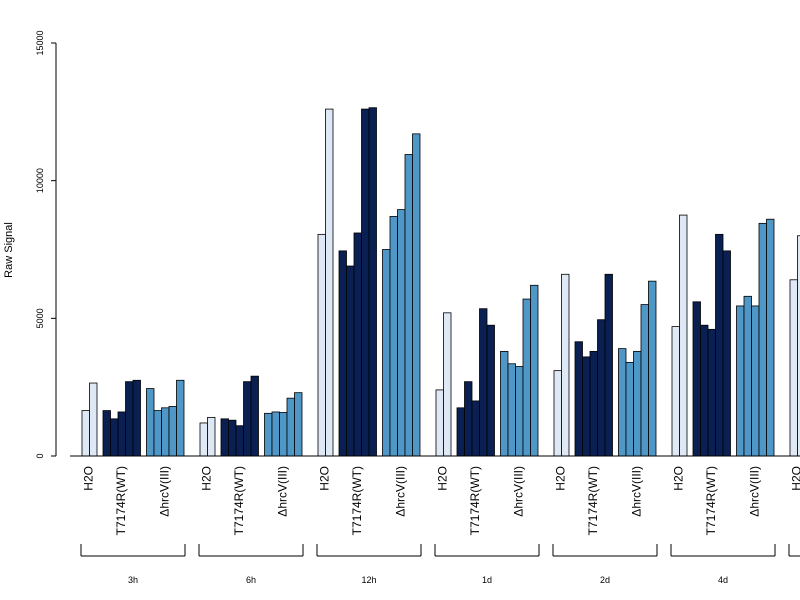 This screenshot has width=800, height=600. Describe the element at coordinates (40, 180) in the screenshot. I see `y-tick-label: 10000` at that location.